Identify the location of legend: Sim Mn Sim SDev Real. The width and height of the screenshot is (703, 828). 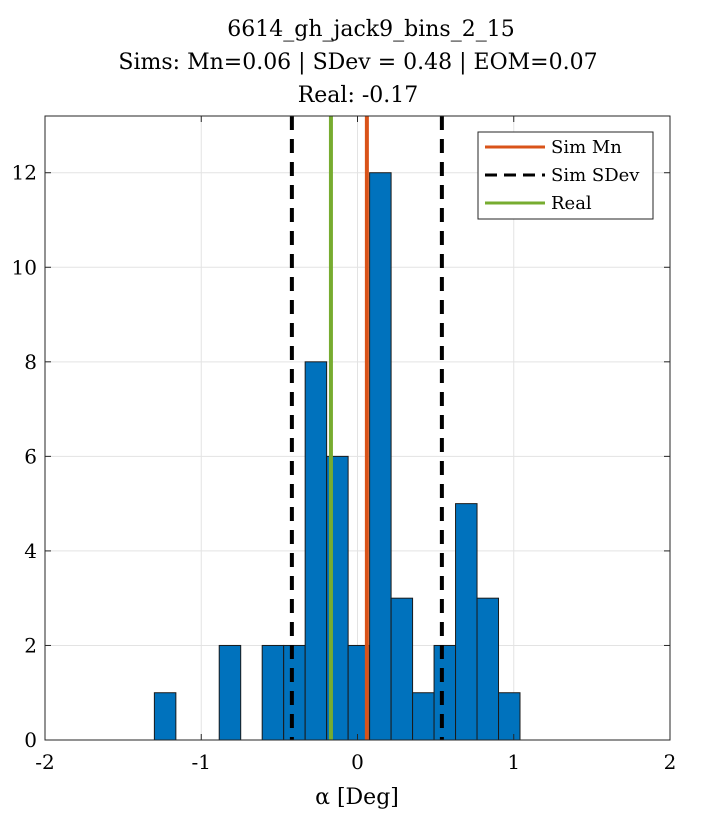
(565, 175).